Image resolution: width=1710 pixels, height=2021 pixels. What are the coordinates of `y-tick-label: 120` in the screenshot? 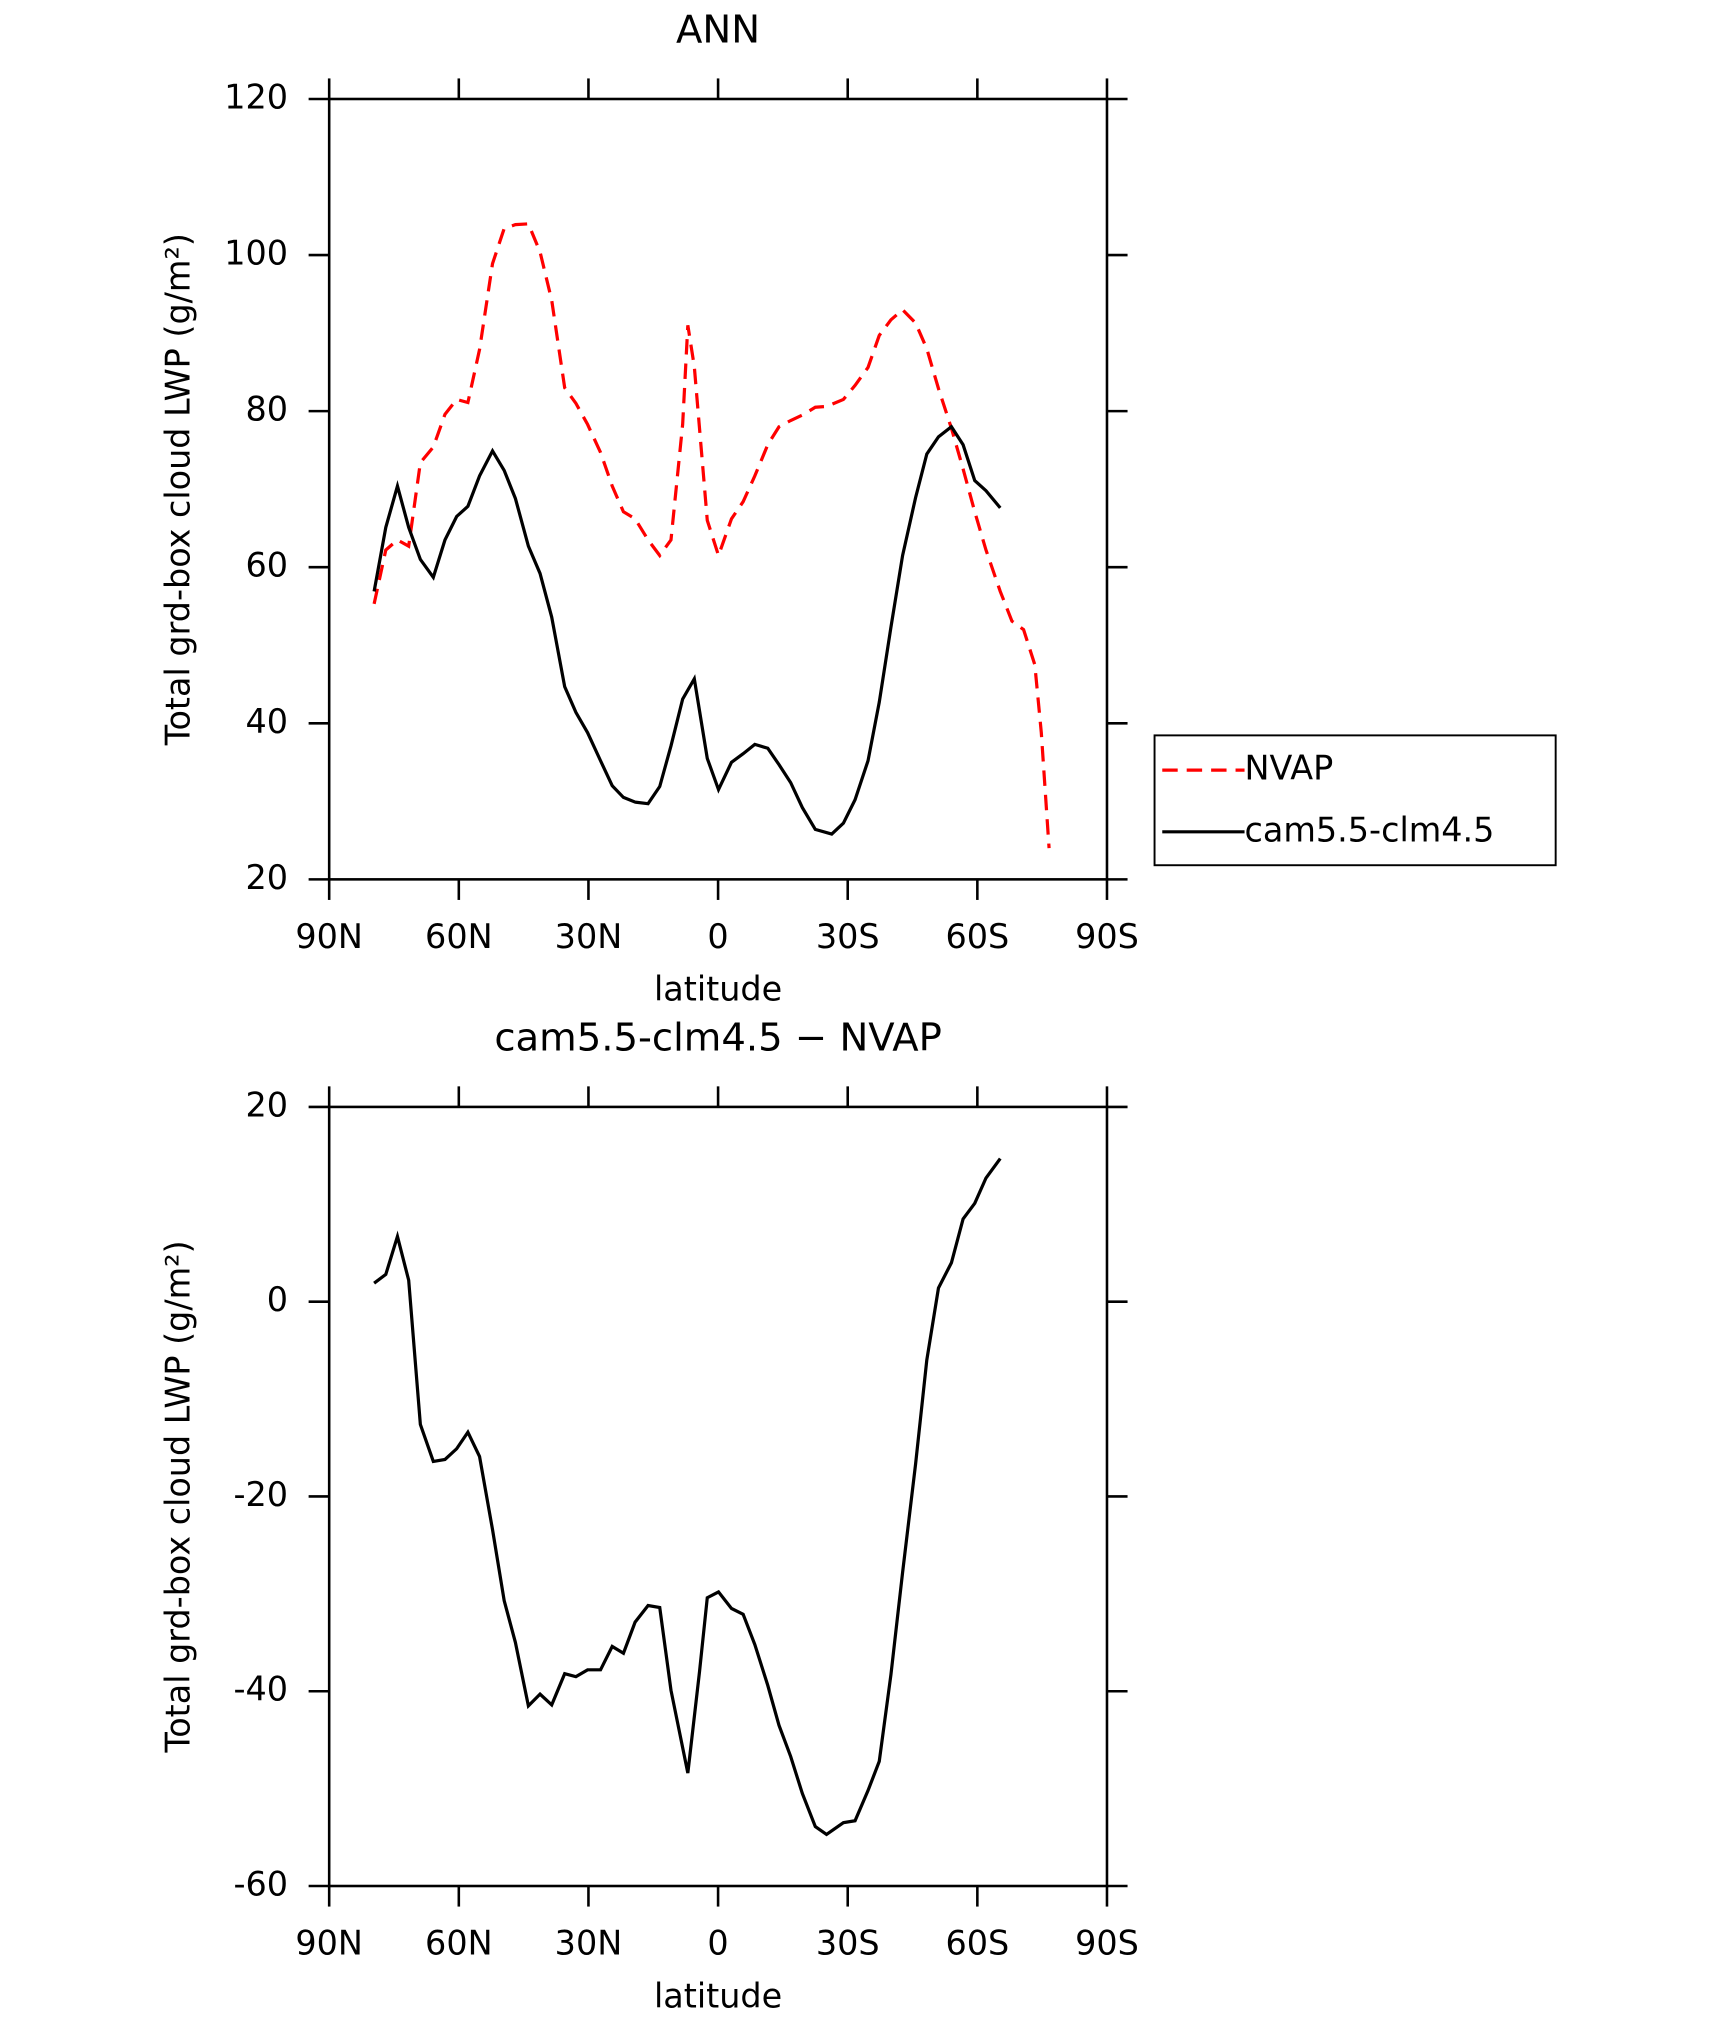 It's located at (256, 96).